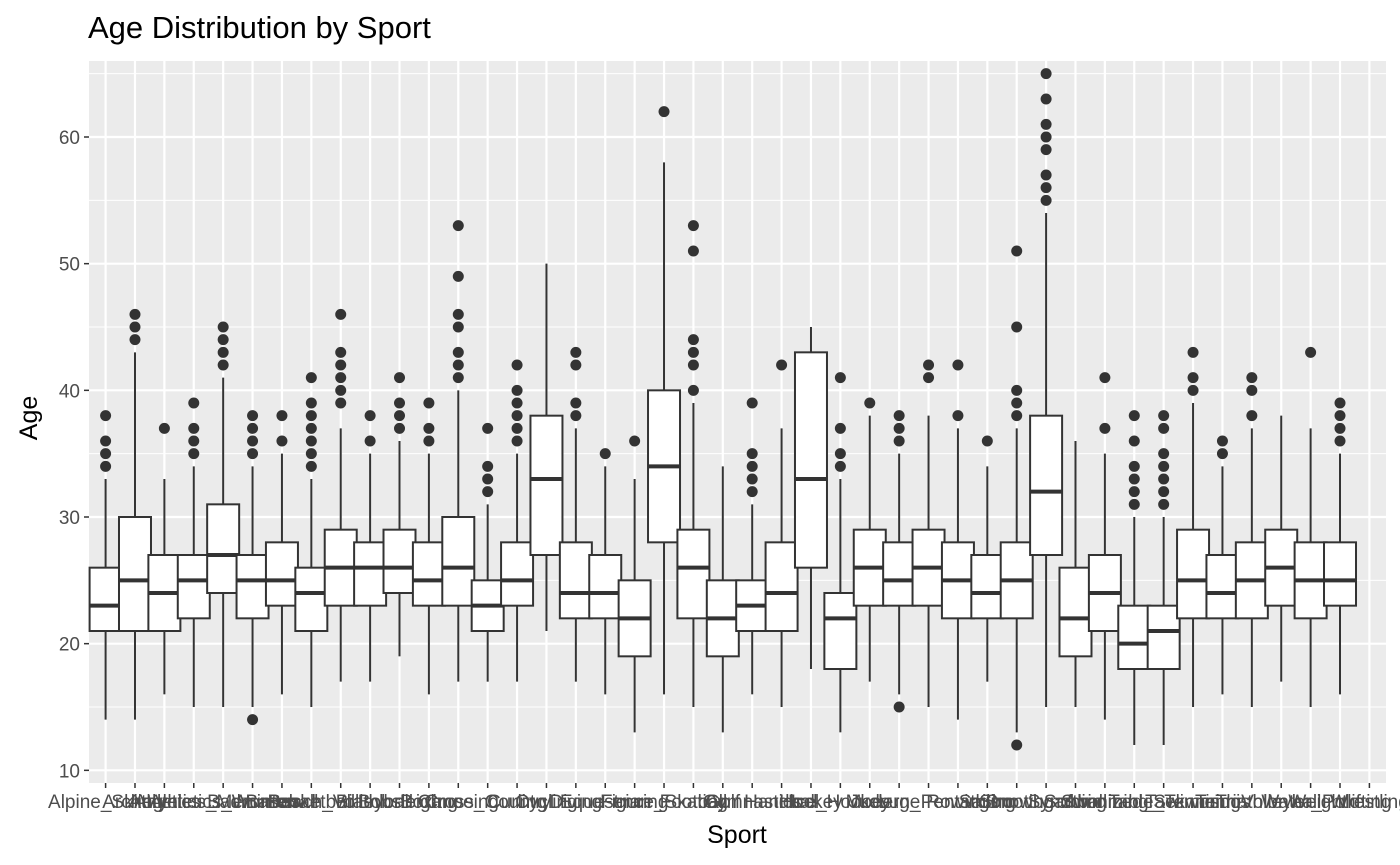 The width and height of the screenshot is (1400, 865). Describe the element at coordinates (252, 568) in the screenshot. I see `box-Badminton` at that location.